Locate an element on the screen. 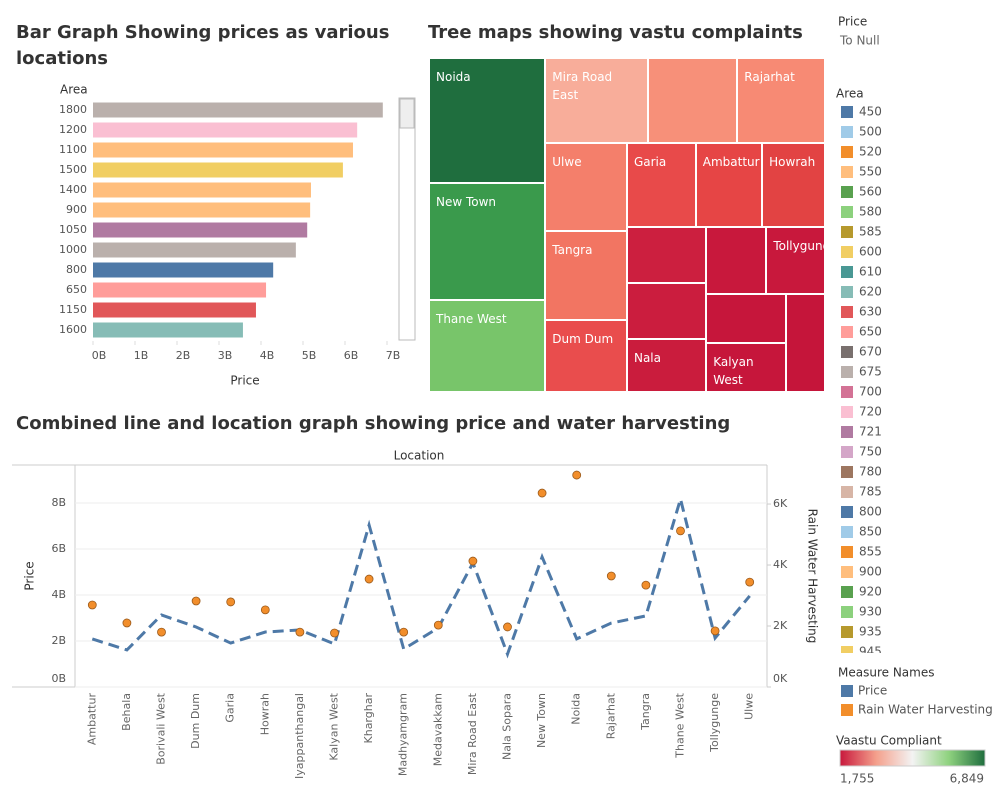 The image size is (999, 799). legend-label: 780 is located at coordinates (870, 472).